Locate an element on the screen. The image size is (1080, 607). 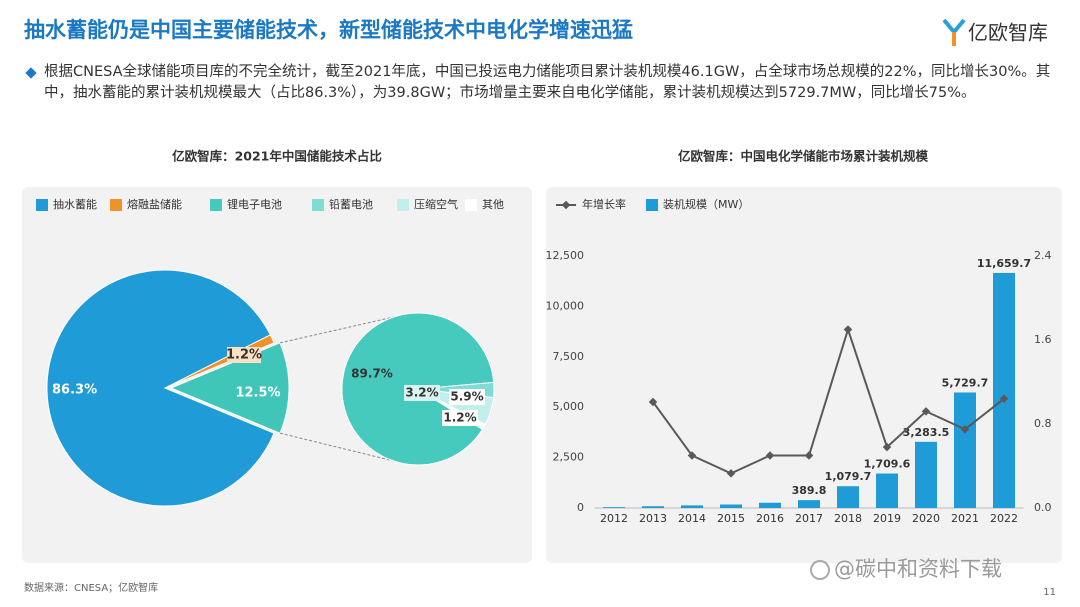
x-tick-label: 2017 is located at coordinates (809, 518).